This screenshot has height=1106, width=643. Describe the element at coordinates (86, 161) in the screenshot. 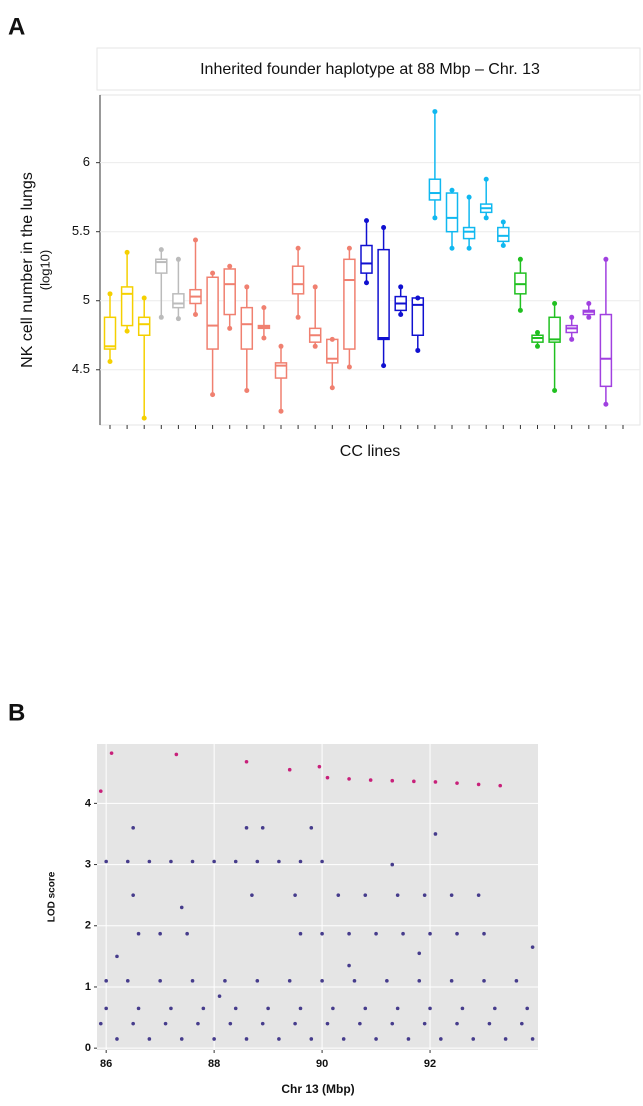

I see `y-tick-label: 6` at that location.